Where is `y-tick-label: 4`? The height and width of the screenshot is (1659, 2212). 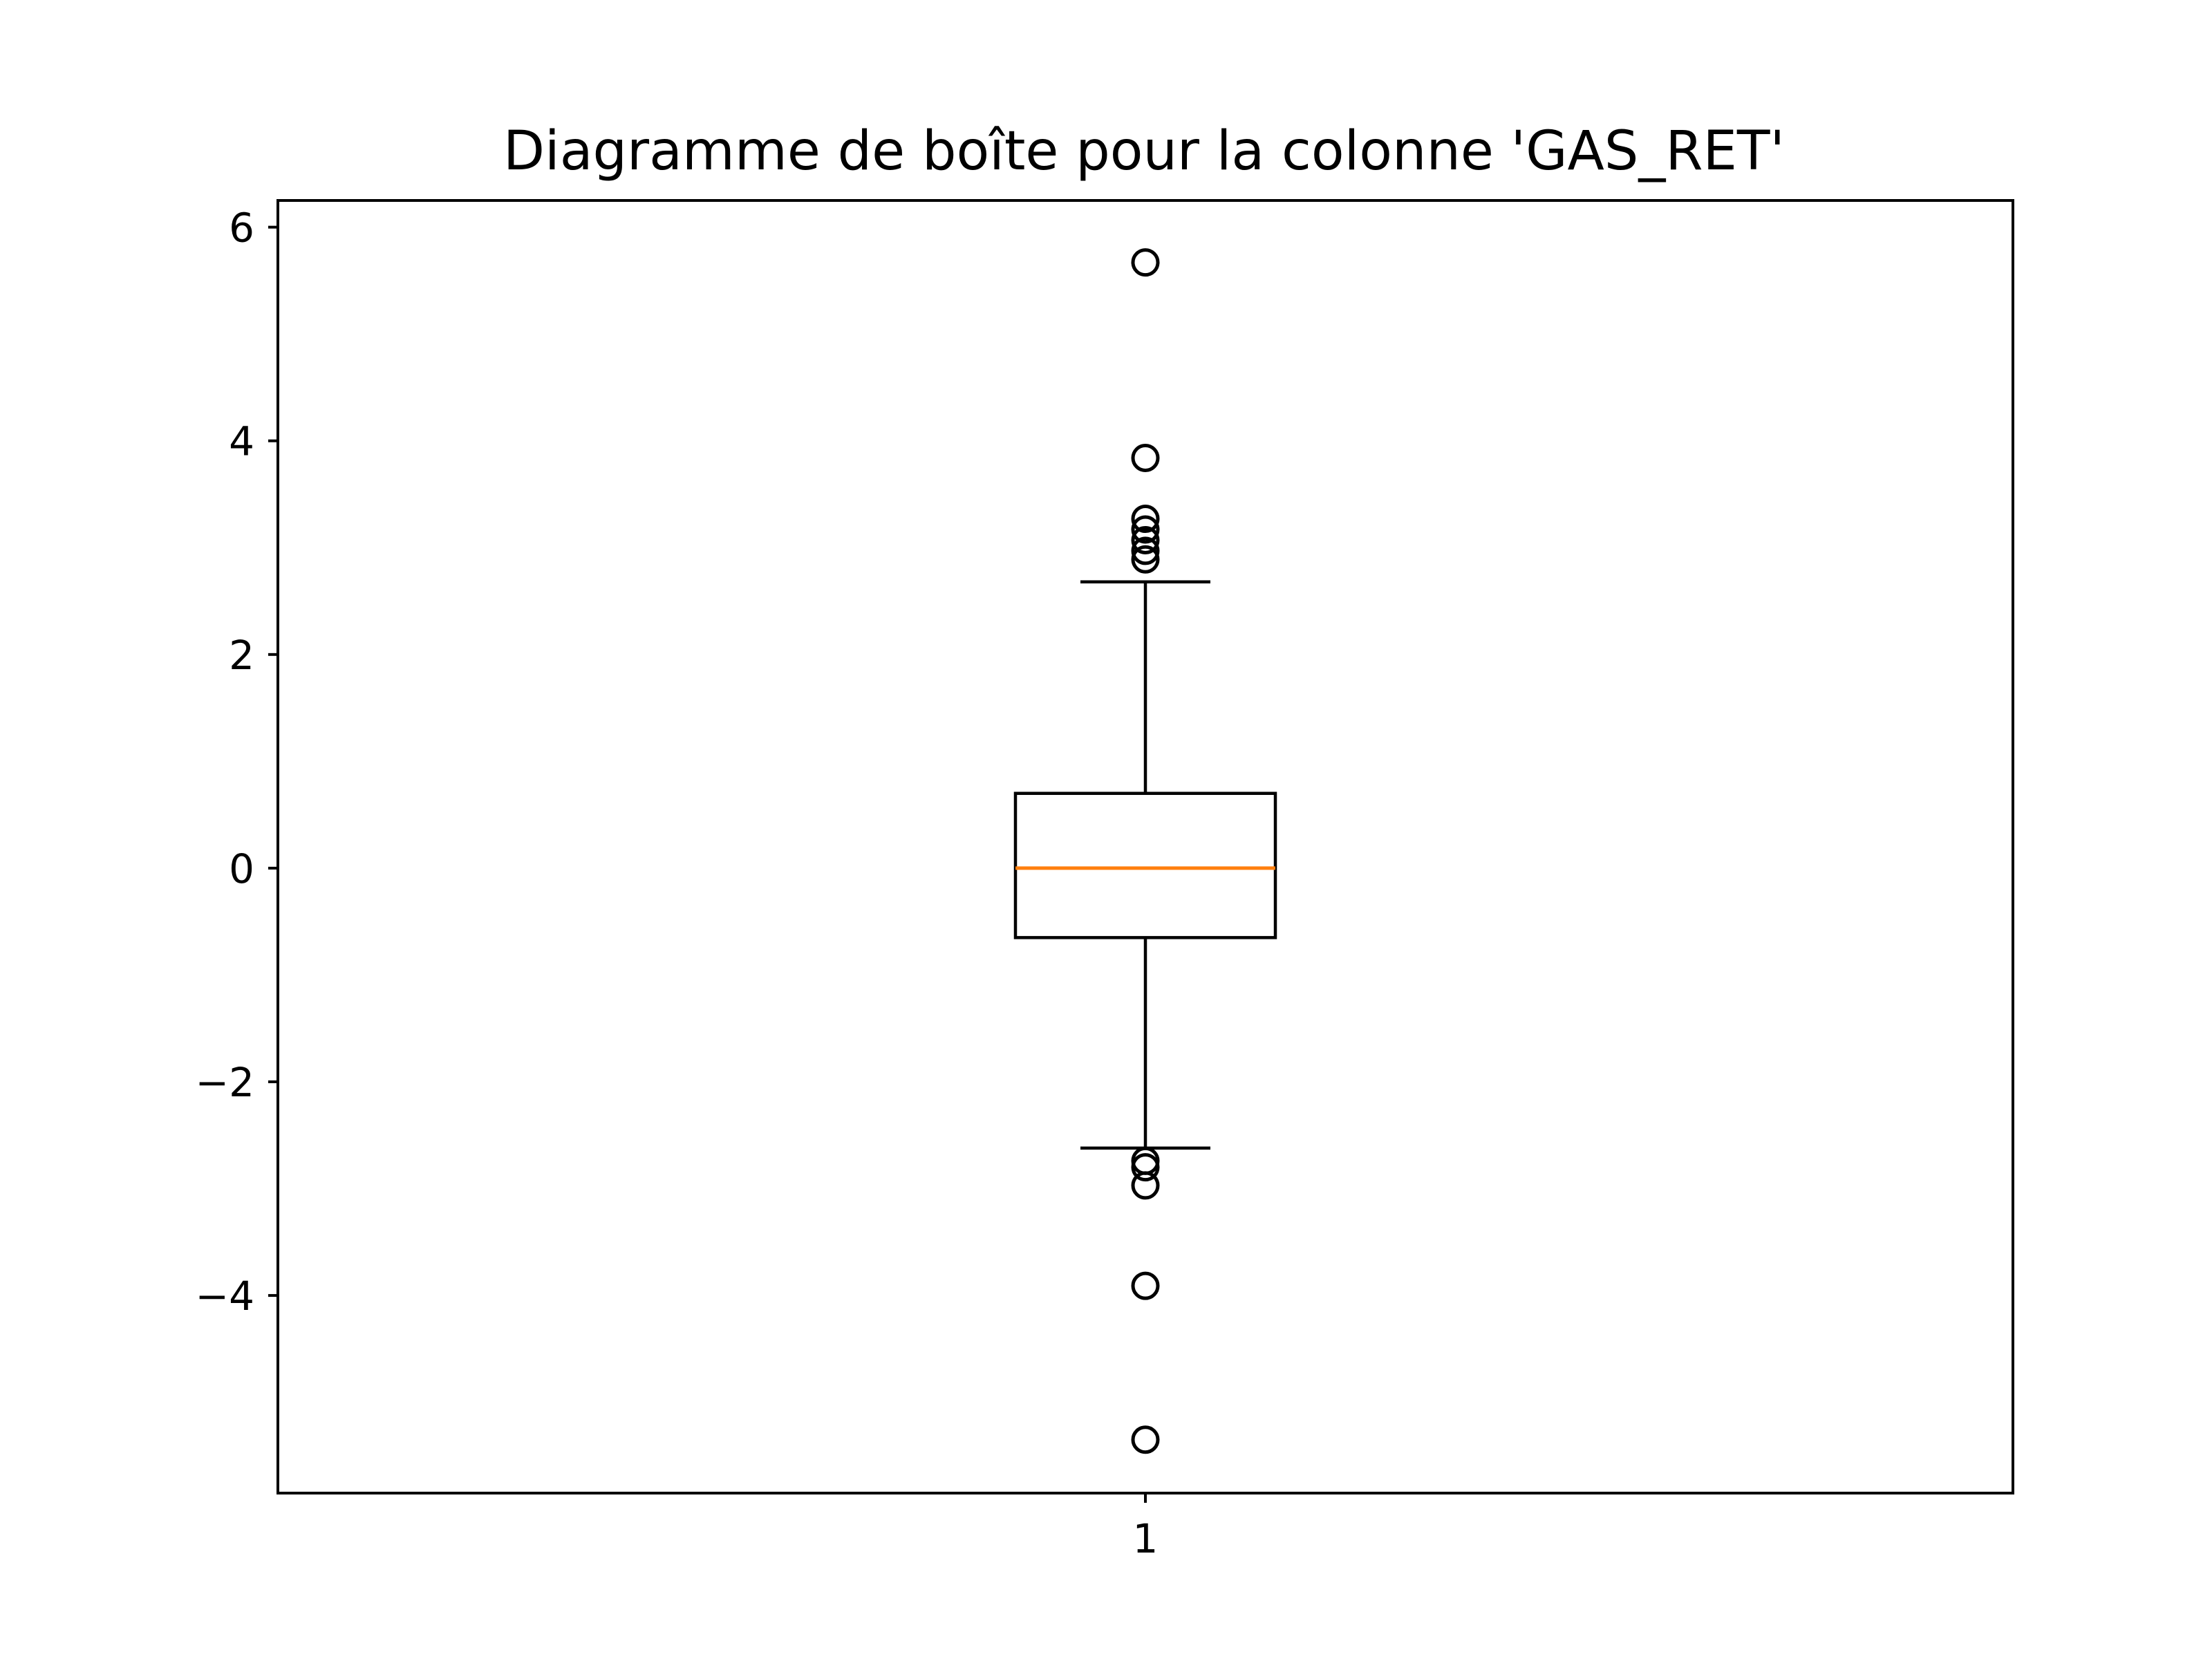
y-tick-label: 4 is located at coordinates (242, 441).